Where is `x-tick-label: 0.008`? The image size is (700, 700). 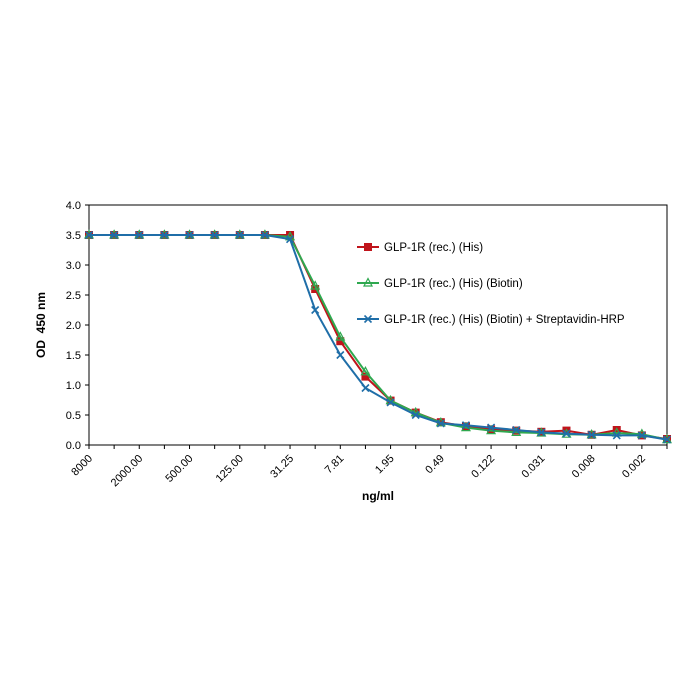 x-tick-label: 0.008 is located at coordinates (584, 467).